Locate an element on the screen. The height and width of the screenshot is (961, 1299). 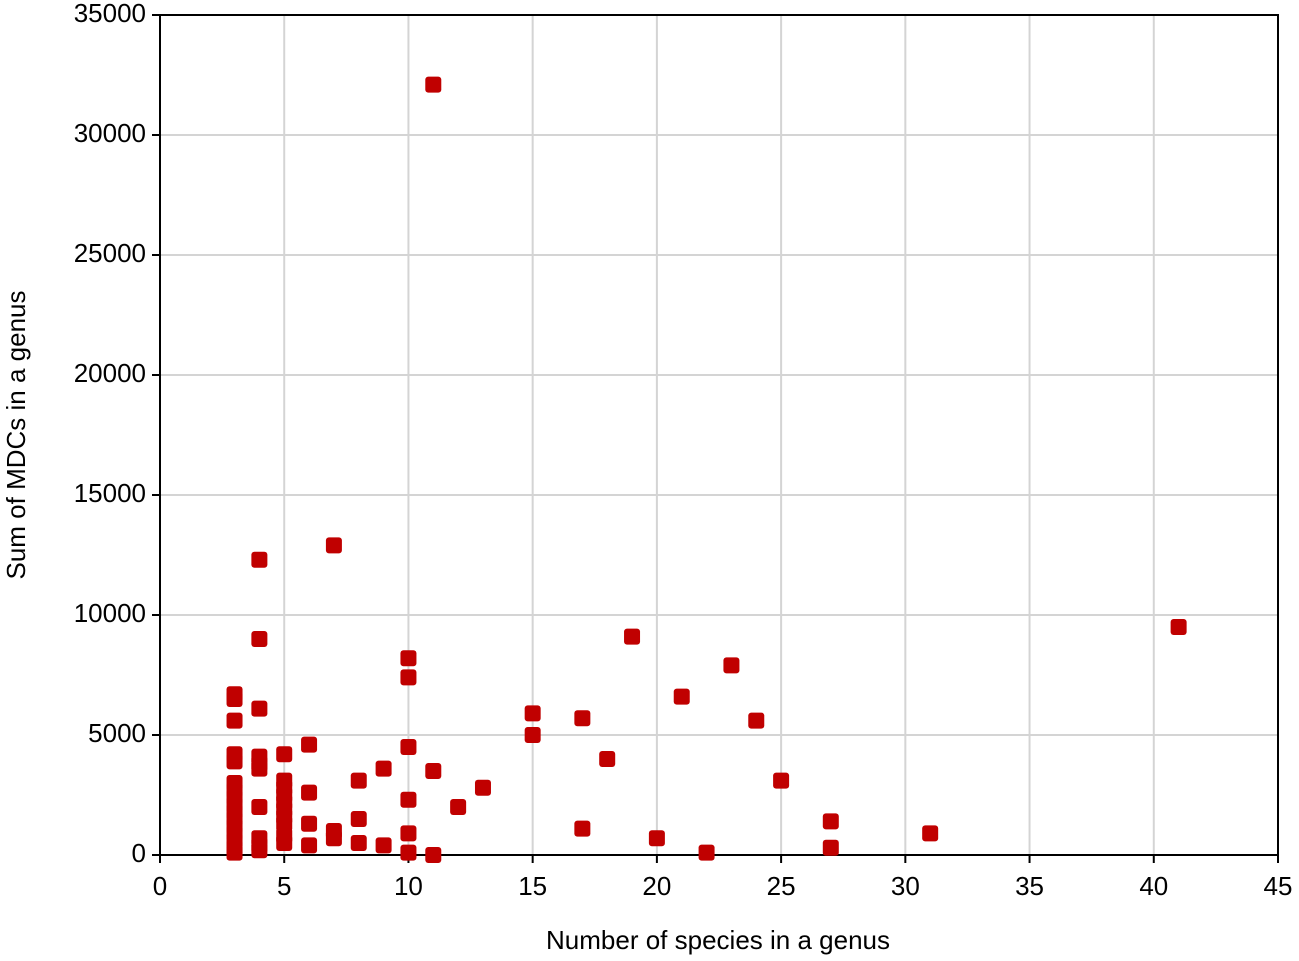
y-tick-label: 10000 is located at coordinates (110, 613).